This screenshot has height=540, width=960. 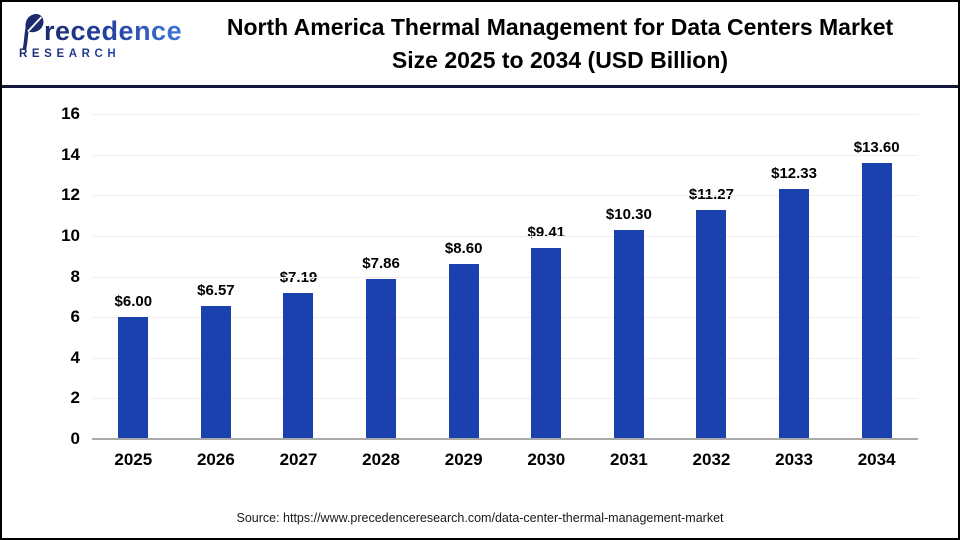 I want to click on x-tick-label-2030: 2030, so click(x=546, y=459).